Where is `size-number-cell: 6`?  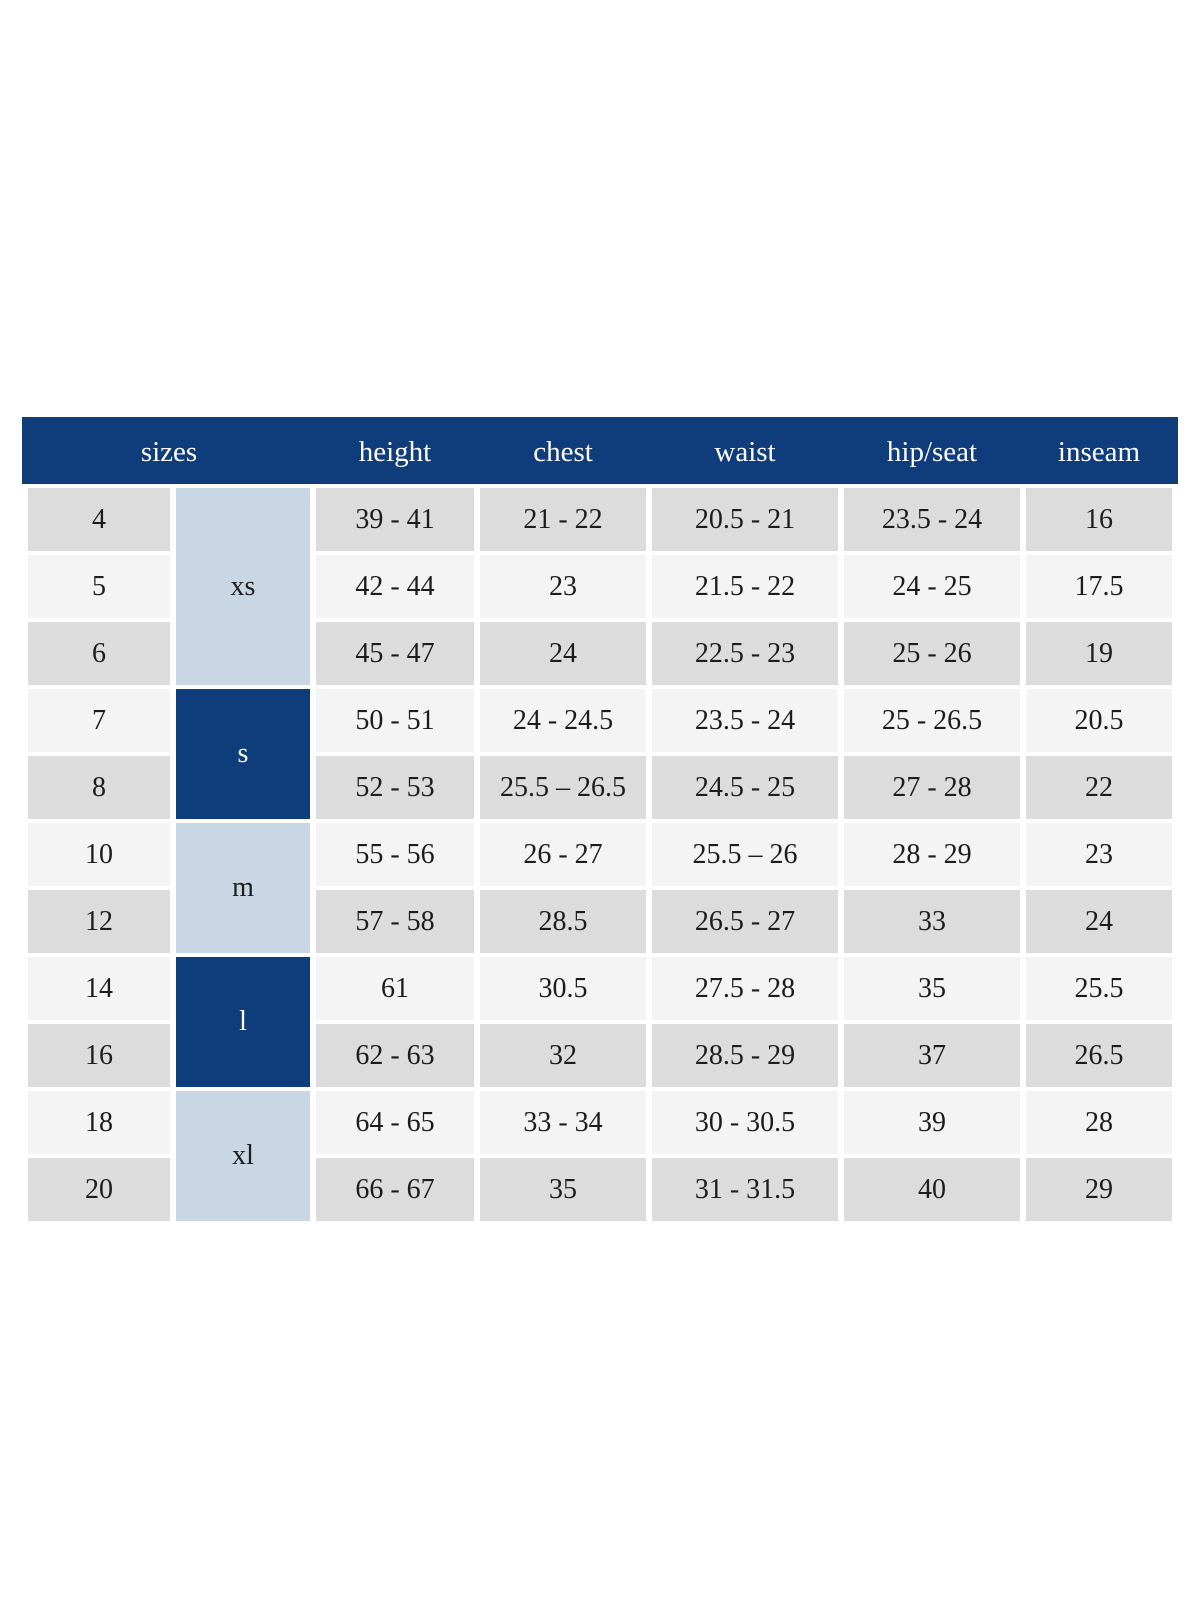 size-number-cell: 6 is located at coordinates (99, 653).